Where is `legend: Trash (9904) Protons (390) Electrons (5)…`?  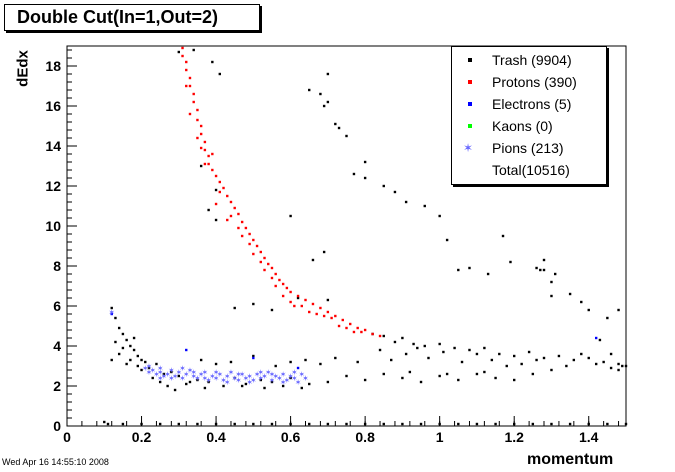 legend: Trash (9904) Protons (390) Electrons (5)… is located at coordinates (529, 115).